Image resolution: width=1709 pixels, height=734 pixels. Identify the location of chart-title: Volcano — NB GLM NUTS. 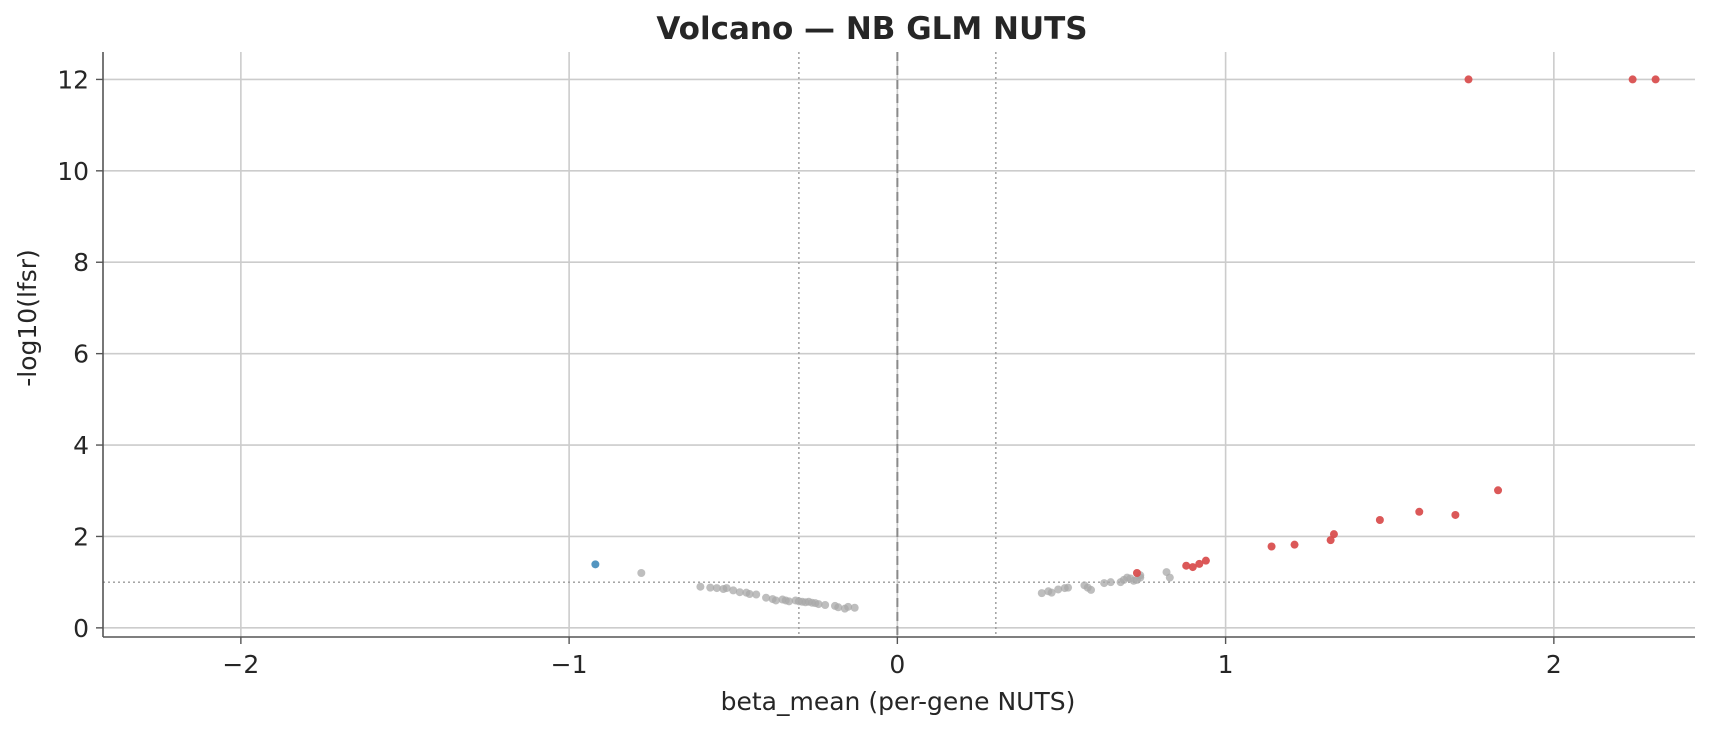
(871, 29).